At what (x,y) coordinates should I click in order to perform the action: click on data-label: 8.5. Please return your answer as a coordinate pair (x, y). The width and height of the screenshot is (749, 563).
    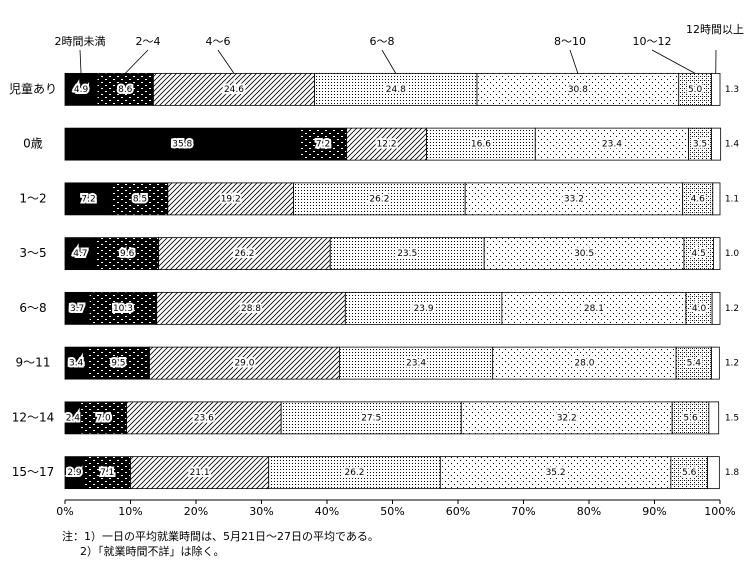
    Looking at the image, I should click on (140, 199).